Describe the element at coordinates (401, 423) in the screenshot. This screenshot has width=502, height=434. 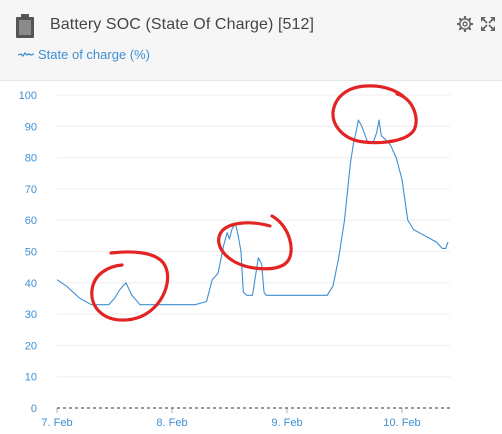
I see `x-tick-label: 10. Feb` at that location.